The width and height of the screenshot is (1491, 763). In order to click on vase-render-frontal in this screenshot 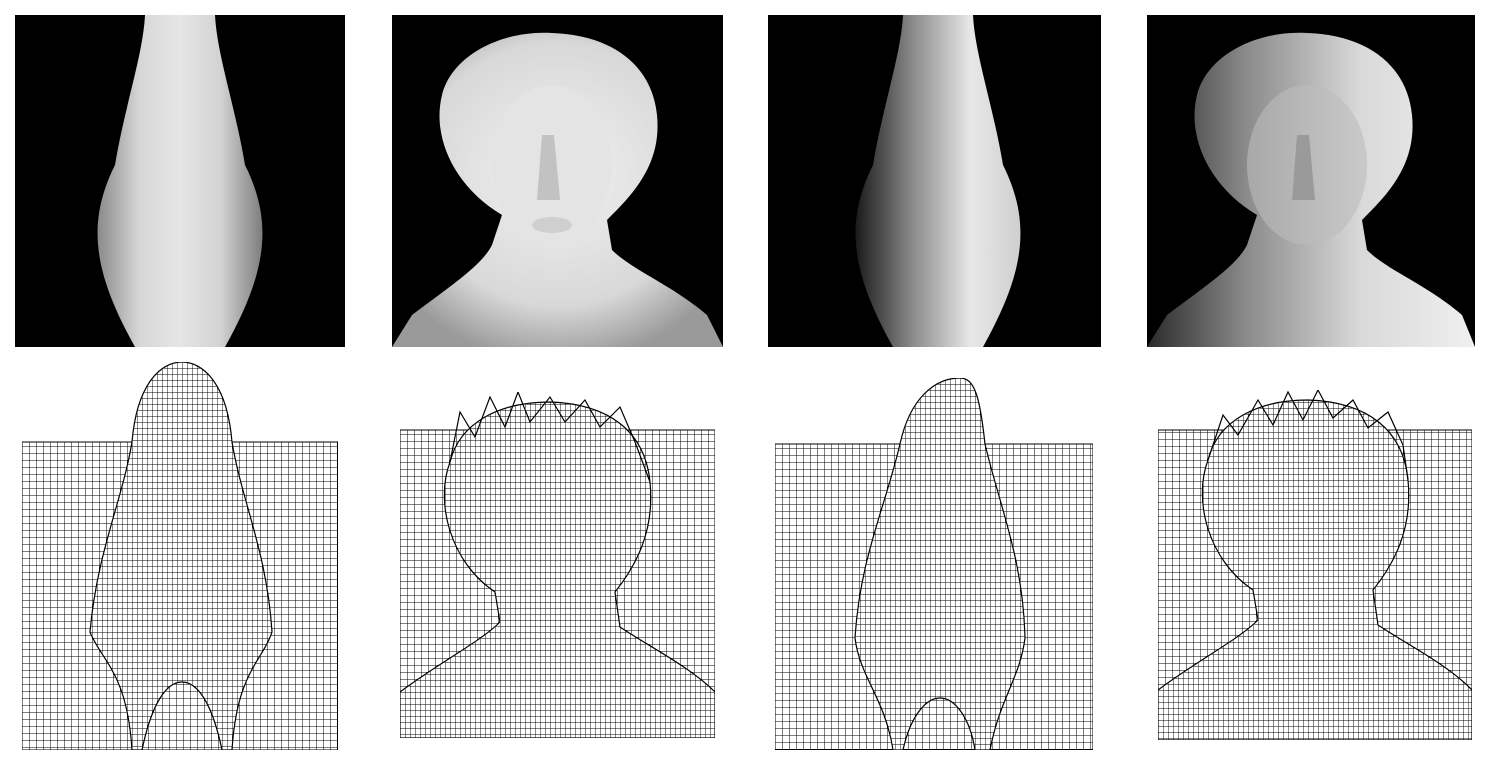, I will do `click(180, 181)`.